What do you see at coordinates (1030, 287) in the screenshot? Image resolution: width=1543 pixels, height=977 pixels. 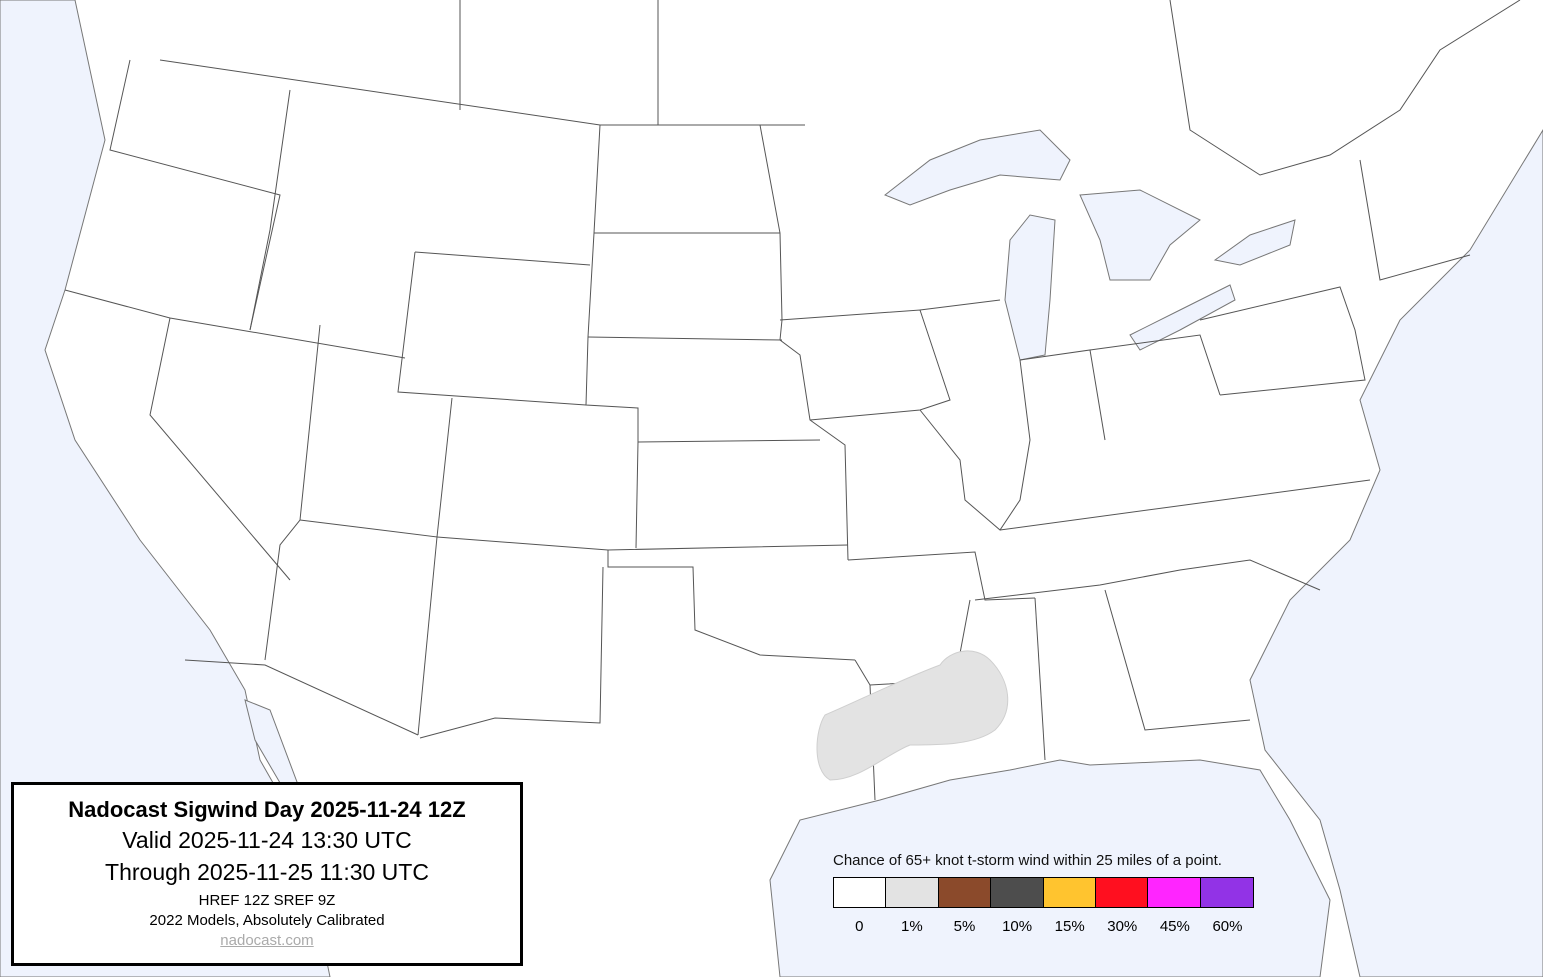 I see `lake-michigan` at bounding box center [1030, 287].